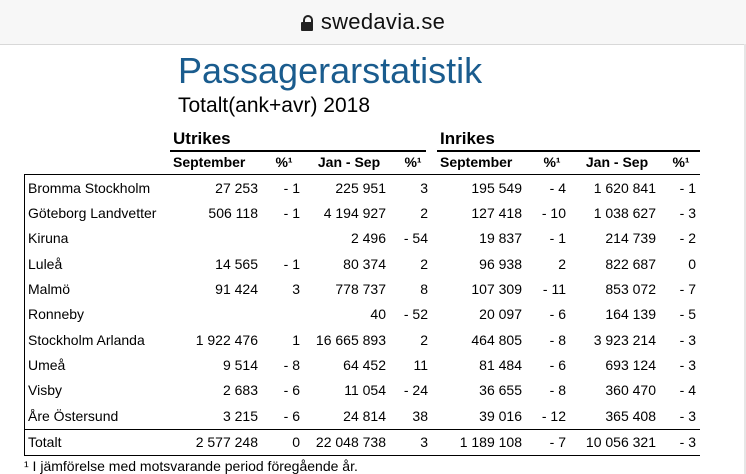  What do you see at coordinates (500, 365) in the screenshot?
I see `inrikes-september: 81 484` at bounding box center [500, 365].